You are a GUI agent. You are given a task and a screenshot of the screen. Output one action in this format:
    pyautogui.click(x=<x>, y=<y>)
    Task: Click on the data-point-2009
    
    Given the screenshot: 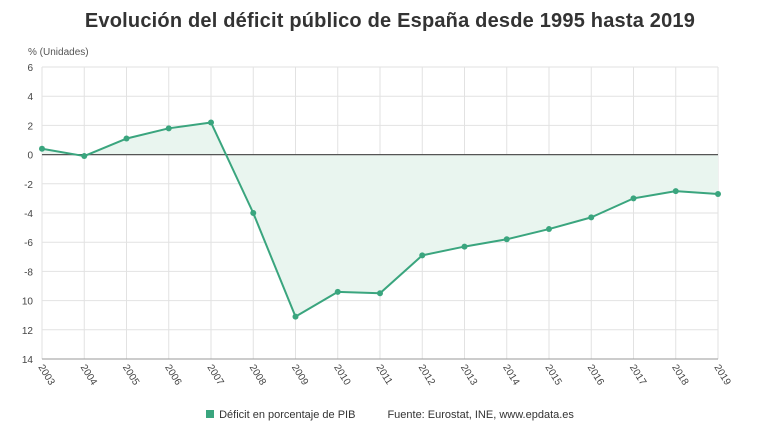 What is the action you would take?
    pyautogui.click(x=295, y=316)
    